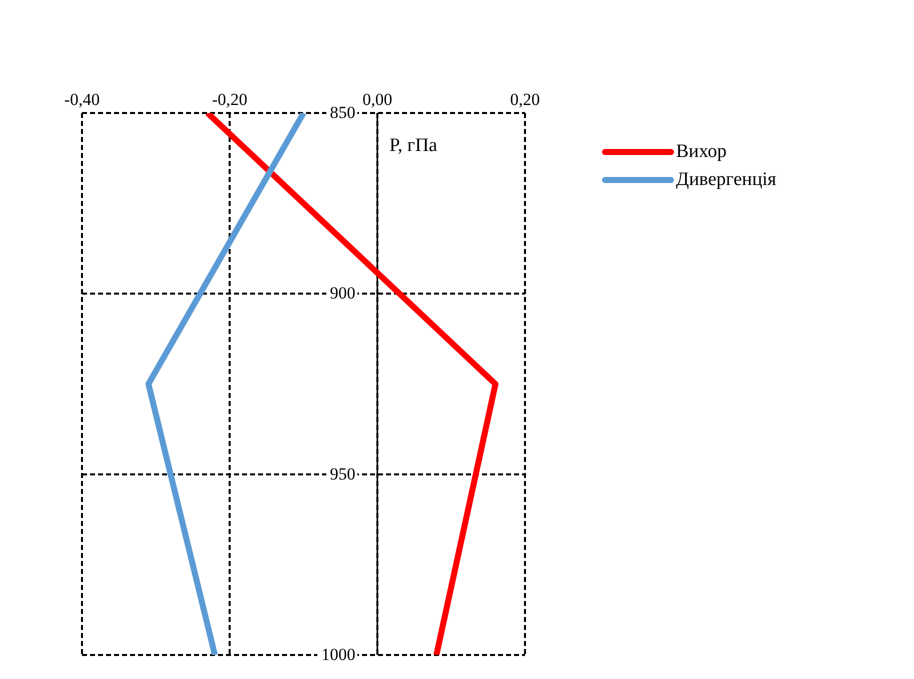  Describe the element at coordinates (413, 146) in the screenshot. I see `y-axis-title: P, гПа` at that location.